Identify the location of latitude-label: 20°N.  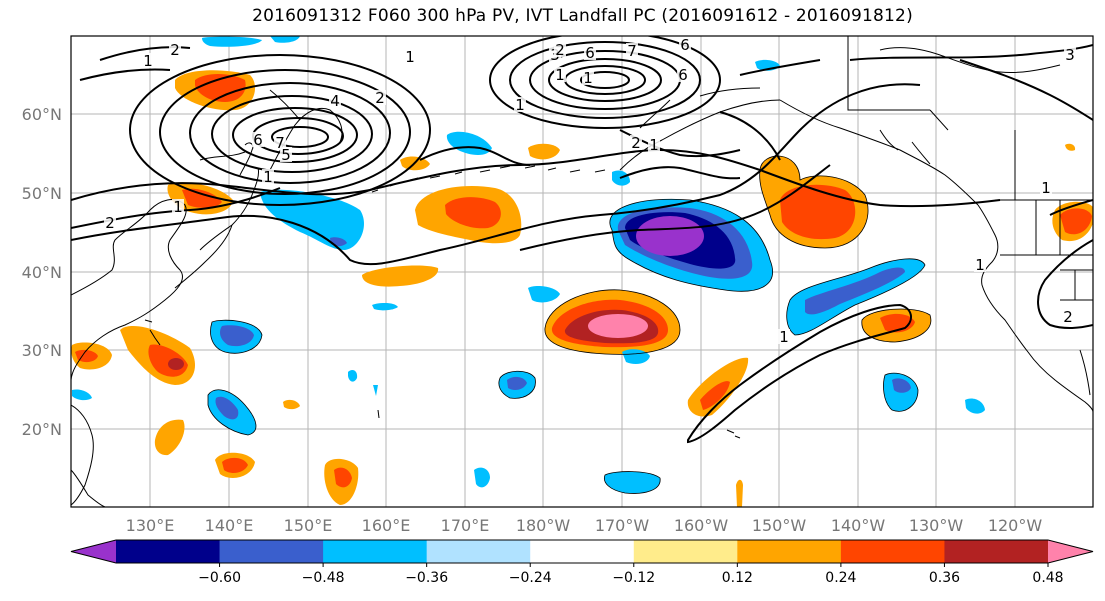
(42, 429).